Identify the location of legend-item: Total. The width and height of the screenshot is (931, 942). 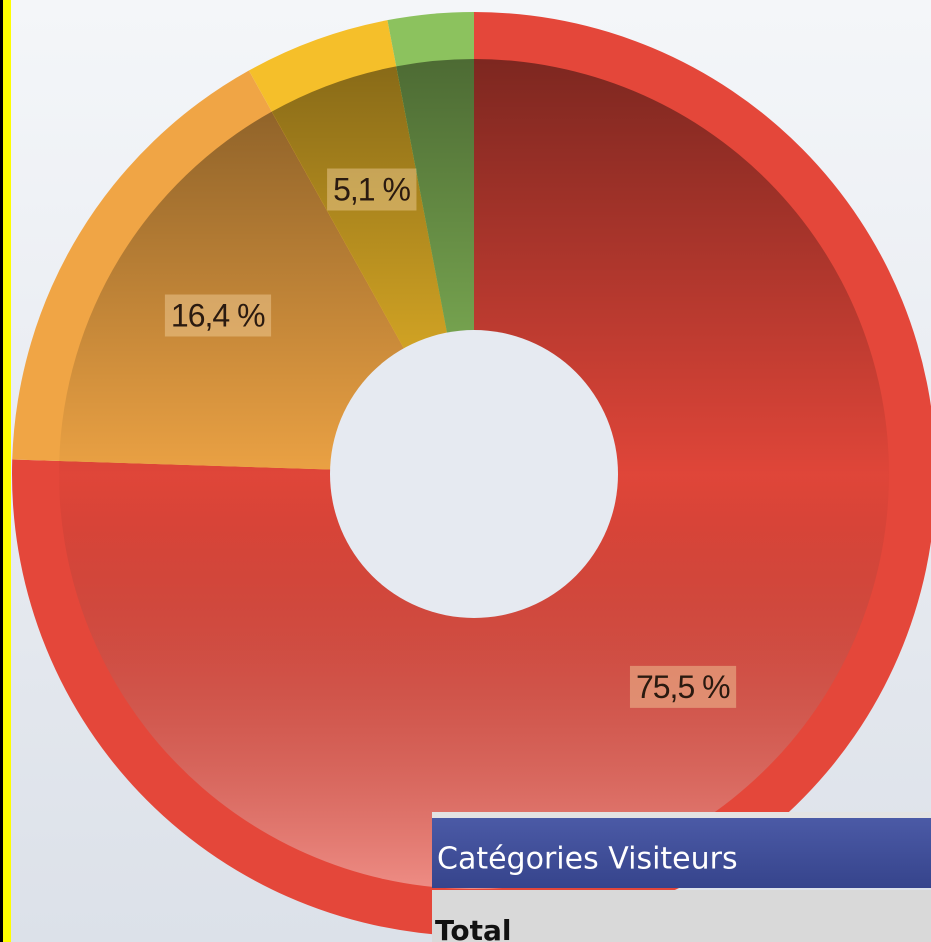
(473, 928).